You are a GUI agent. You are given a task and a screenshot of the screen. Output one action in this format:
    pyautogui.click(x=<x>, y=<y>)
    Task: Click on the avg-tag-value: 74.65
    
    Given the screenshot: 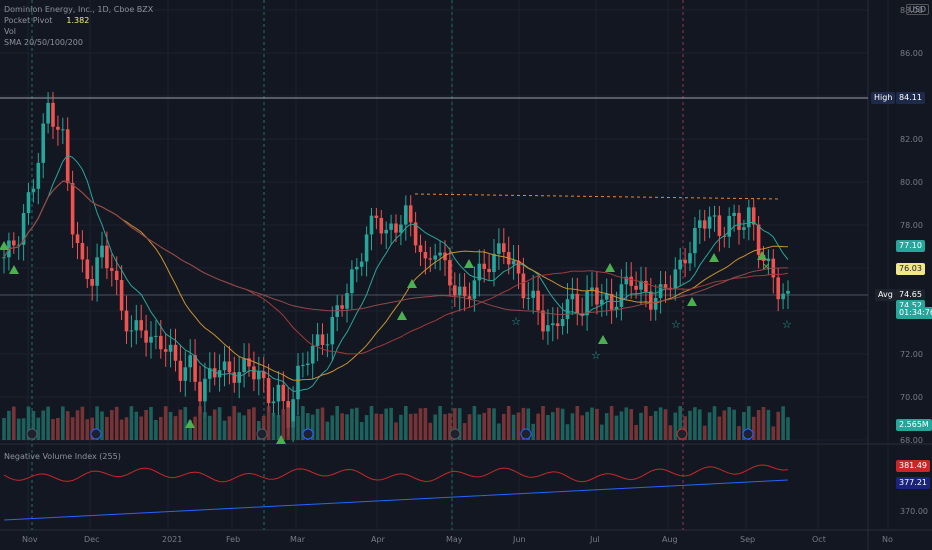 What is the action you would take?
    pyautogui.click(x=910, y=295)
    